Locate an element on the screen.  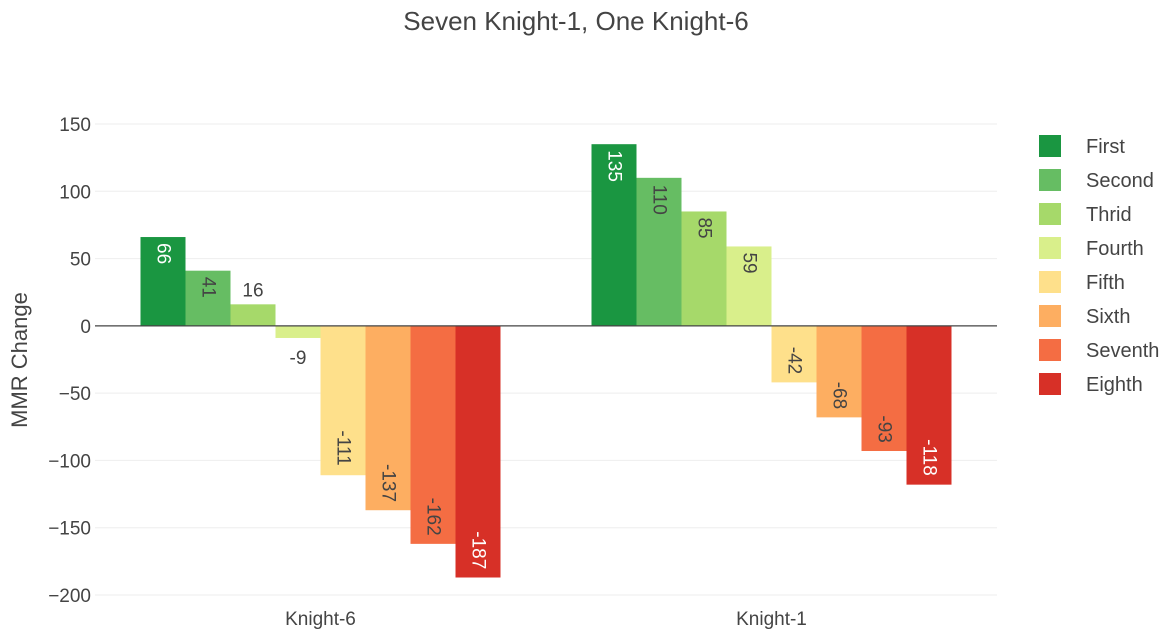
x-tick-label: Knight-1 is located at coordinates (771, 619).